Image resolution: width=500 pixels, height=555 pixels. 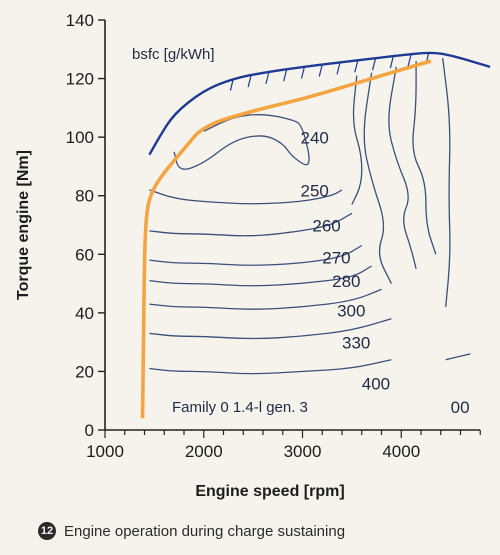 I want to click on figure-number-badge: 12, so click(x=47, y=531).